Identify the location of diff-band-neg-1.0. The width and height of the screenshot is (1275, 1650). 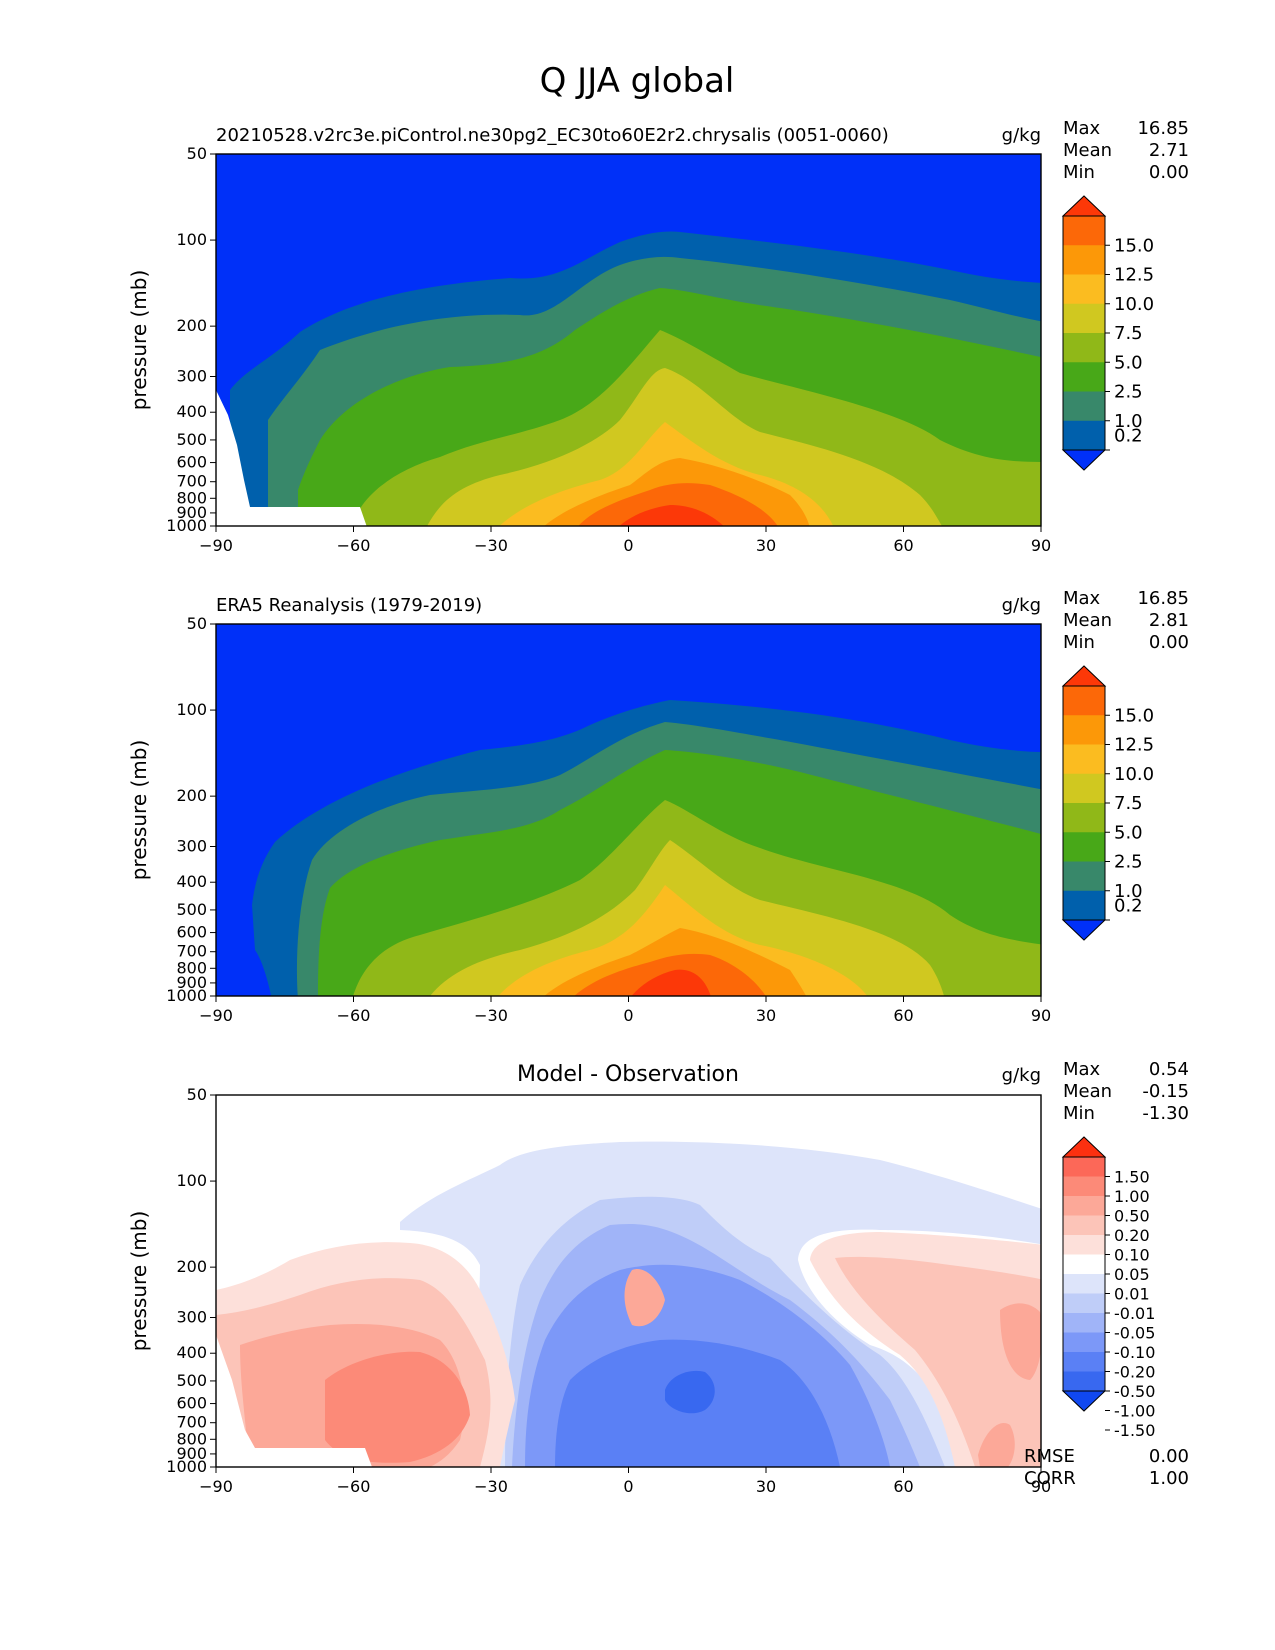
(690, 1392).